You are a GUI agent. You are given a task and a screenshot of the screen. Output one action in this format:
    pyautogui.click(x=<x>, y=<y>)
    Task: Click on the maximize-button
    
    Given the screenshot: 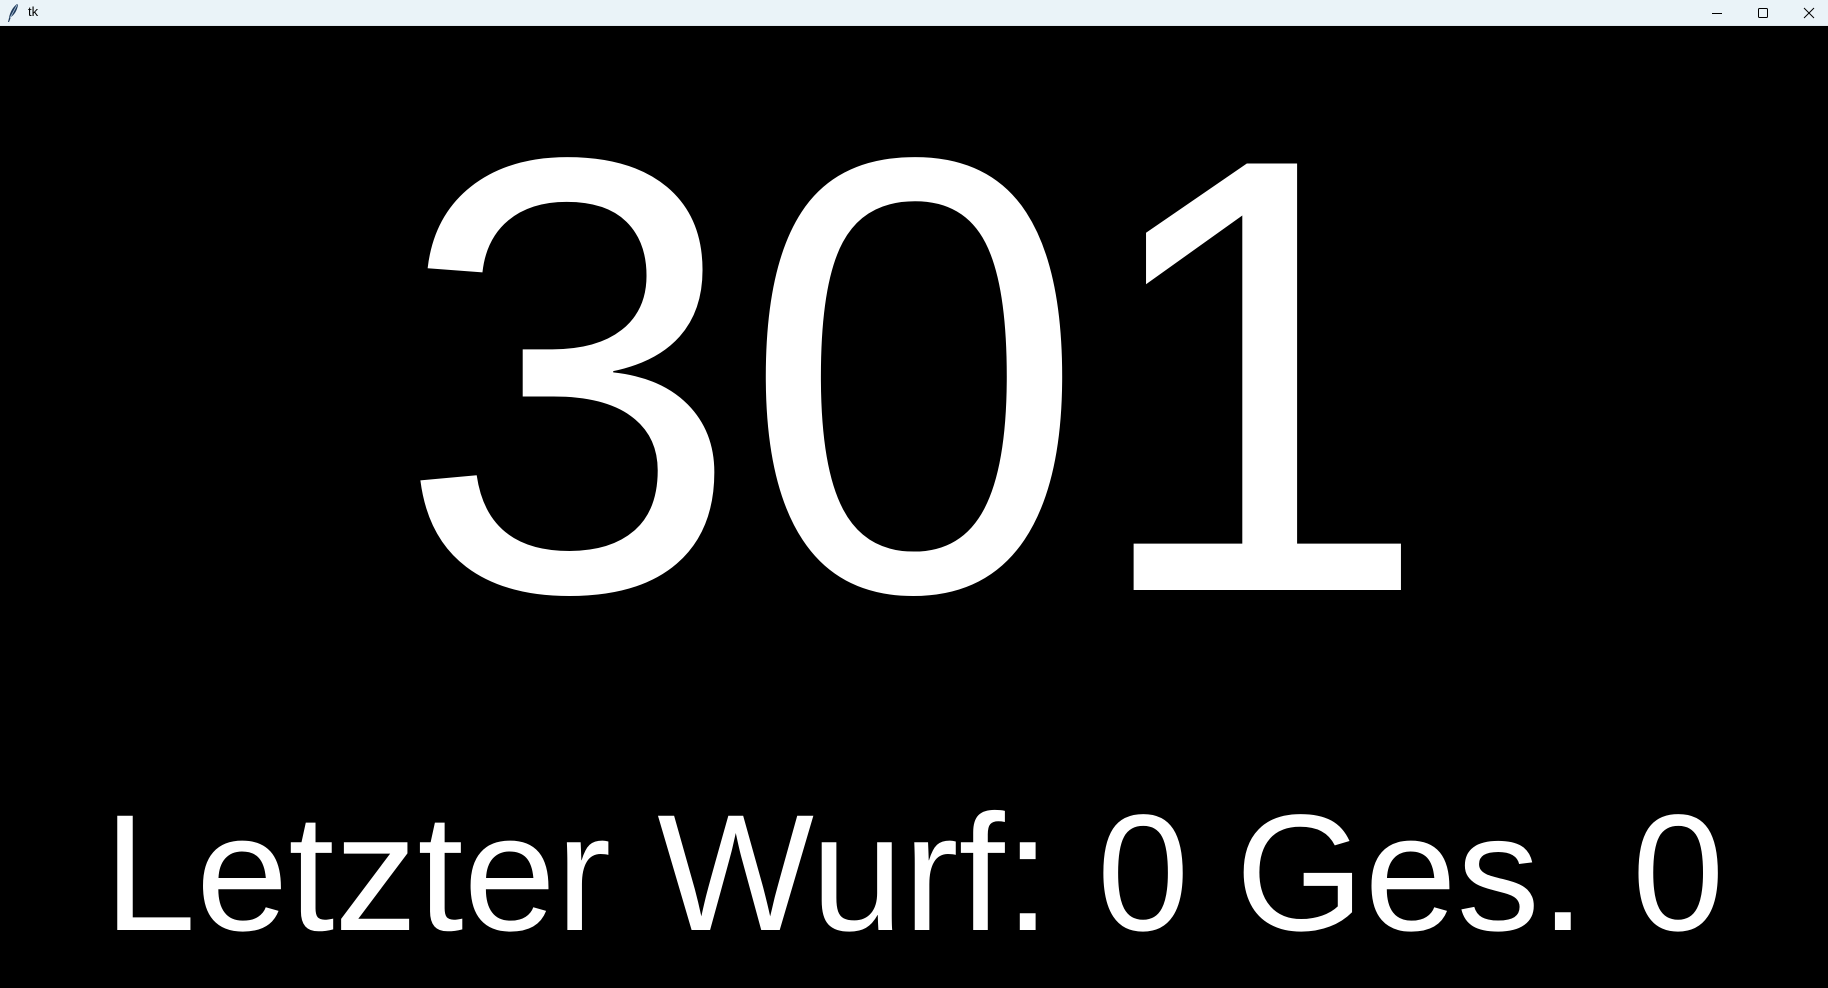 What is the action you would take?
    pyautogui.click(x=1763, y=13)
    